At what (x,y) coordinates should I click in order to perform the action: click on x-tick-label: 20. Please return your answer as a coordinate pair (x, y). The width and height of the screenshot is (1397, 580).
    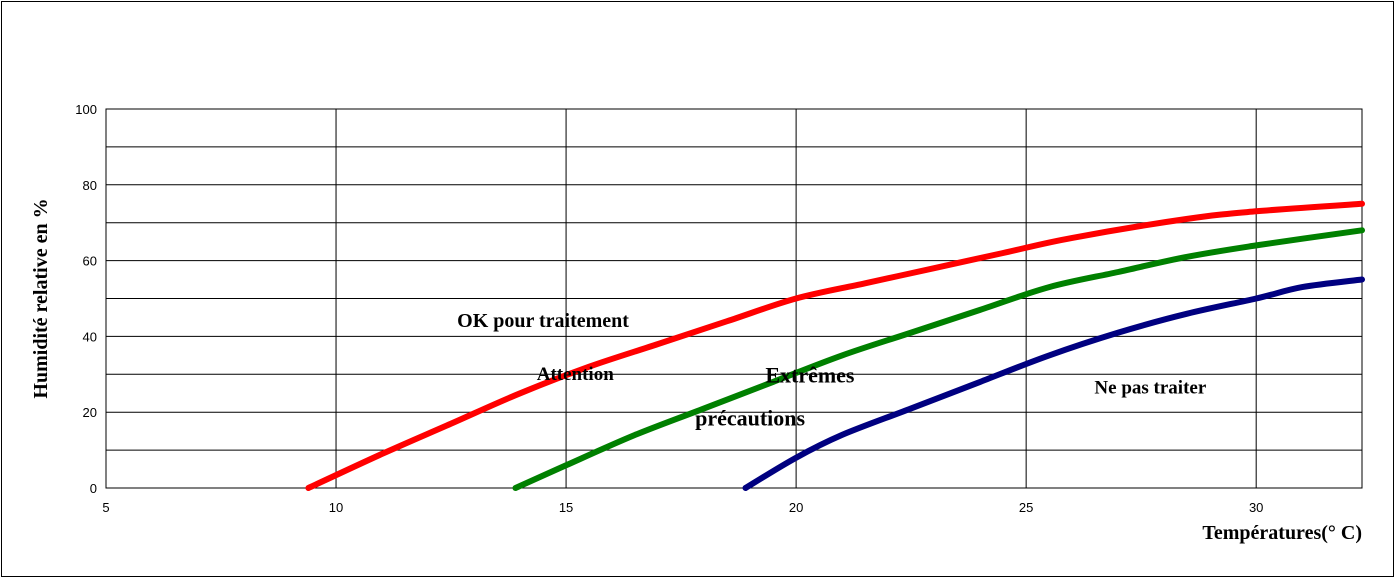
    Looking at the image, I should click on (796, 507).